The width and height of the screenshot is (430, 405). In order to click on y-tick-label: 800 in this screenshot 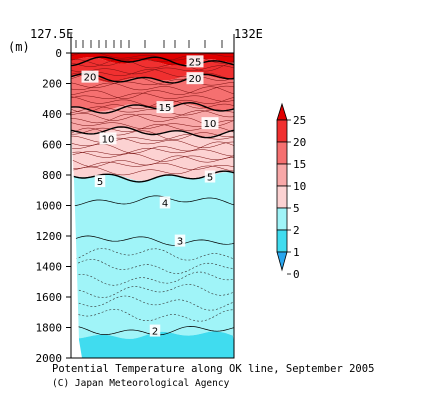, I will do `click(52, 175)`.